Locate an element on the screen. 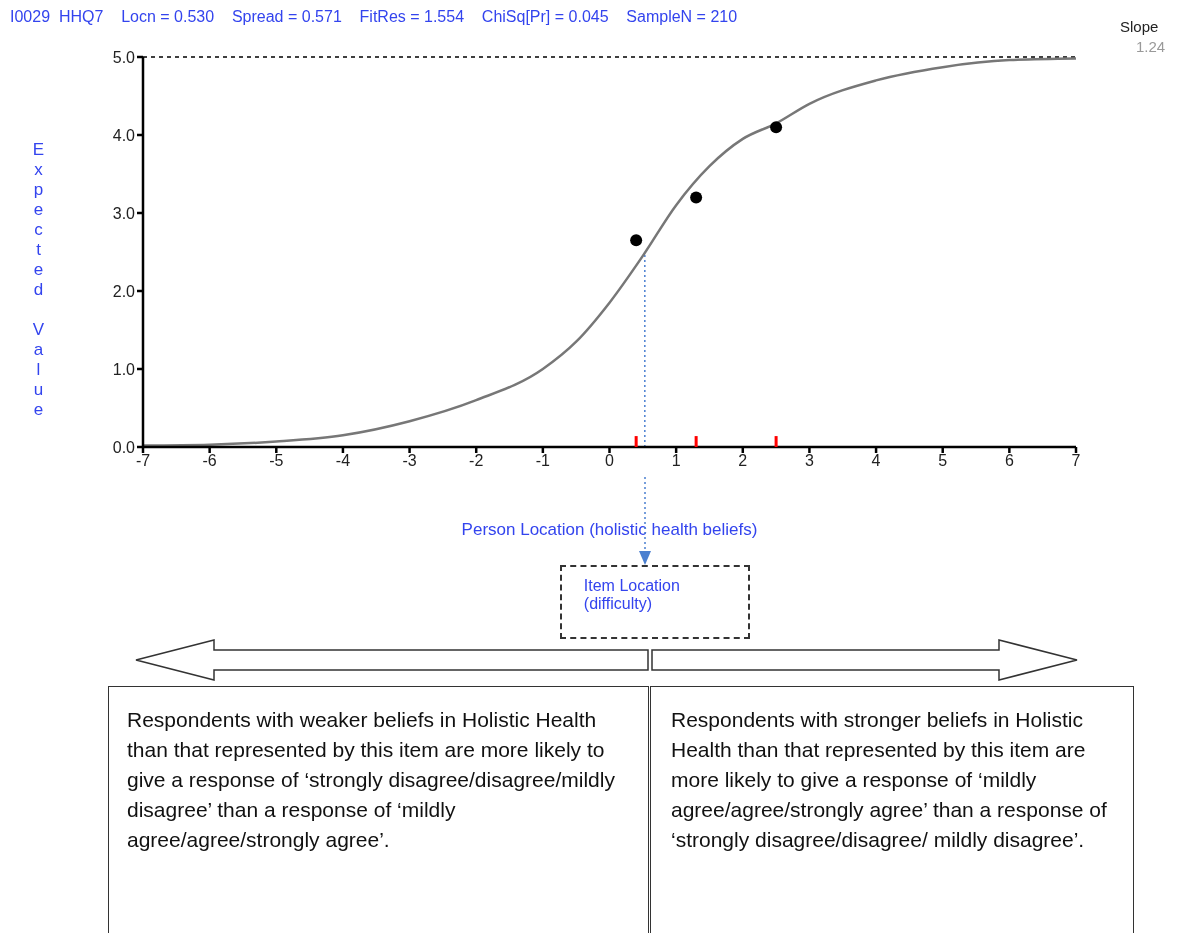  y-tick-label: 0.0 is located at coordinates (124, 447).